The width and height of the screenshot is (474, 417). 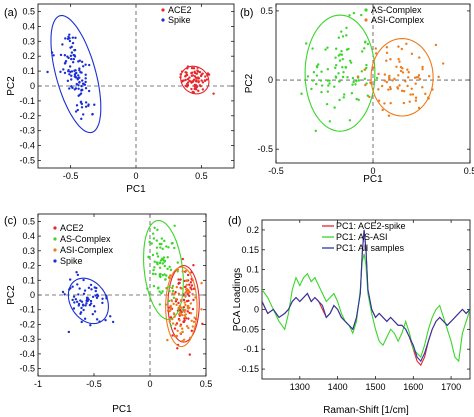 What do you see at coordinates (398, 20) in the screenshot?
I see `legend-label: ASI-Complex` at bounding box center [398, 20].